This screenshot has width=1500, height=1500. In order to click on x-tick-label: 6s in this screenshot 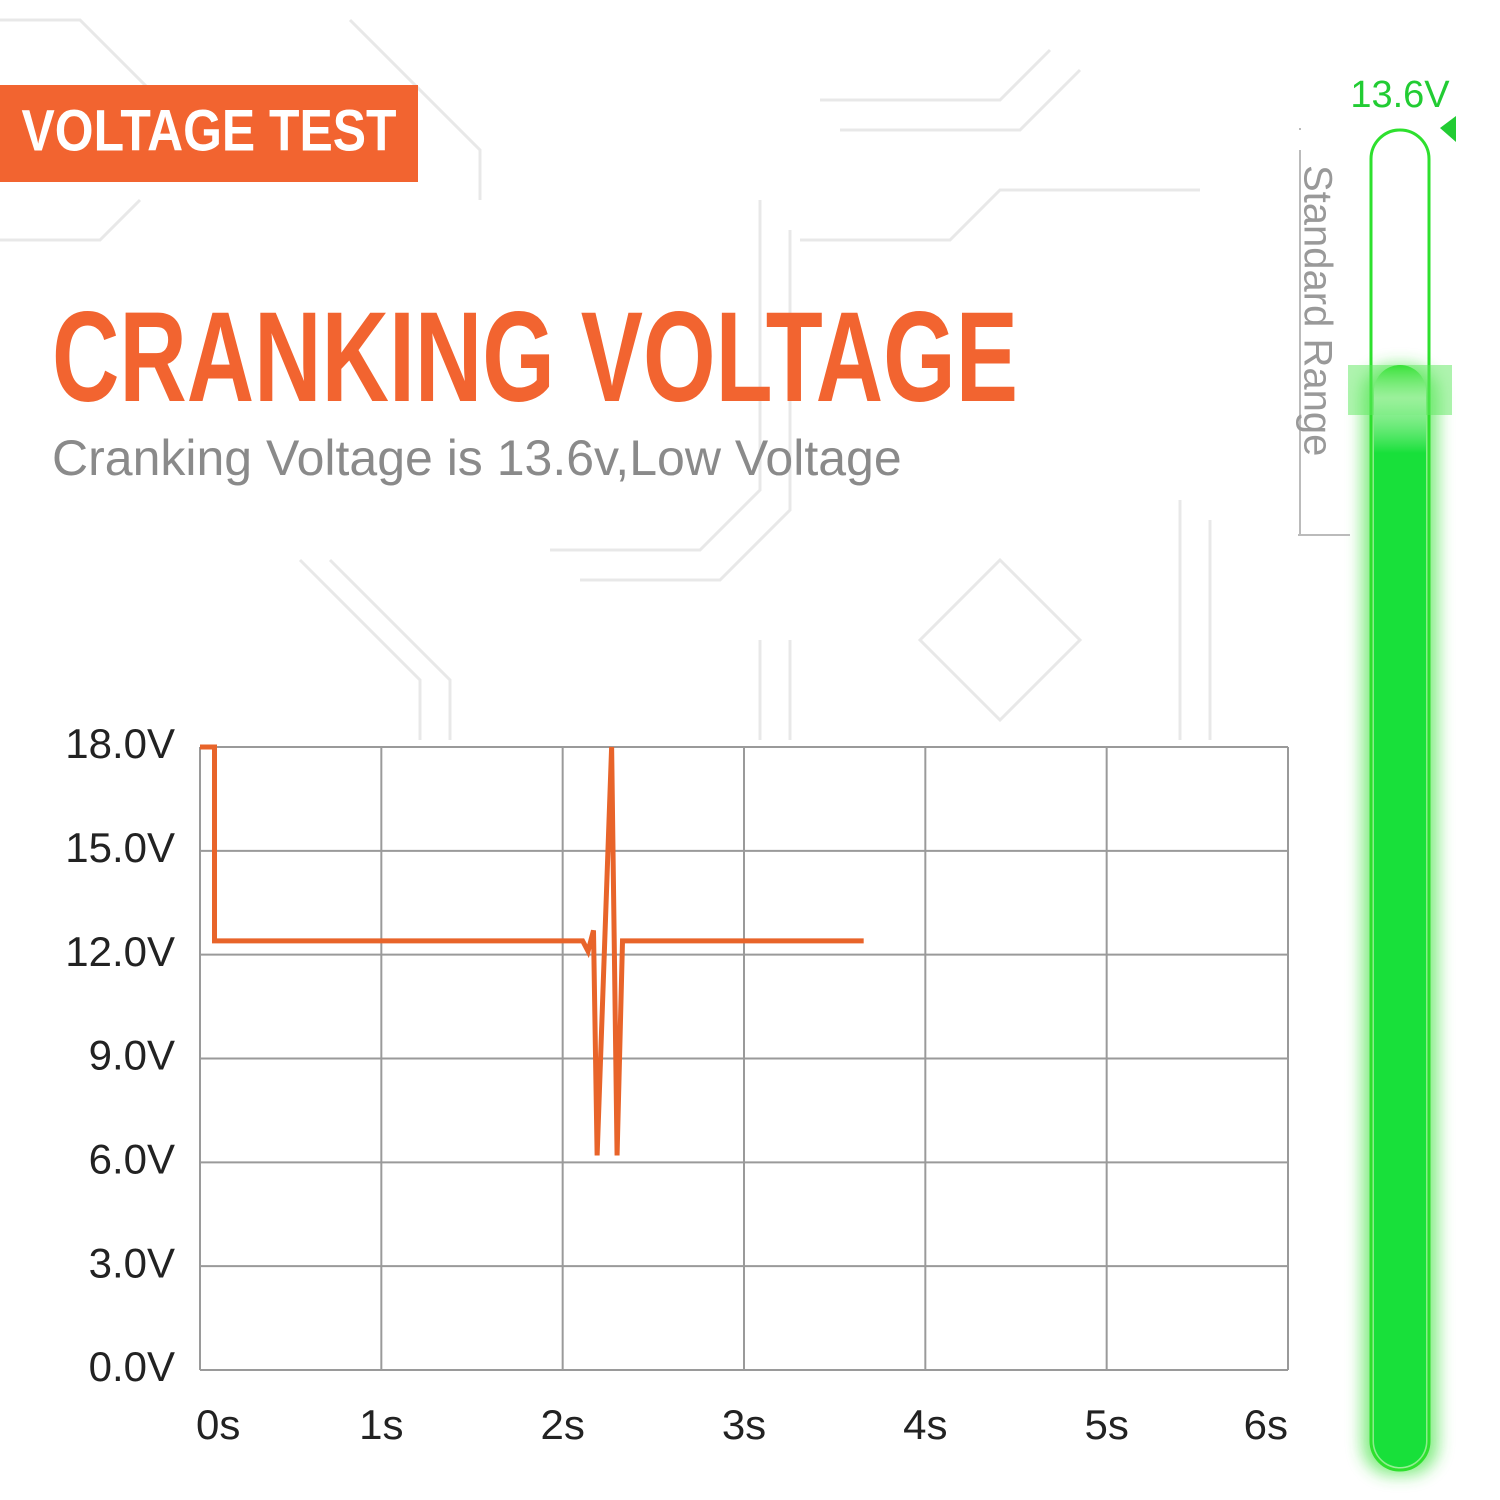, I will do `click(1266, 1424)`.